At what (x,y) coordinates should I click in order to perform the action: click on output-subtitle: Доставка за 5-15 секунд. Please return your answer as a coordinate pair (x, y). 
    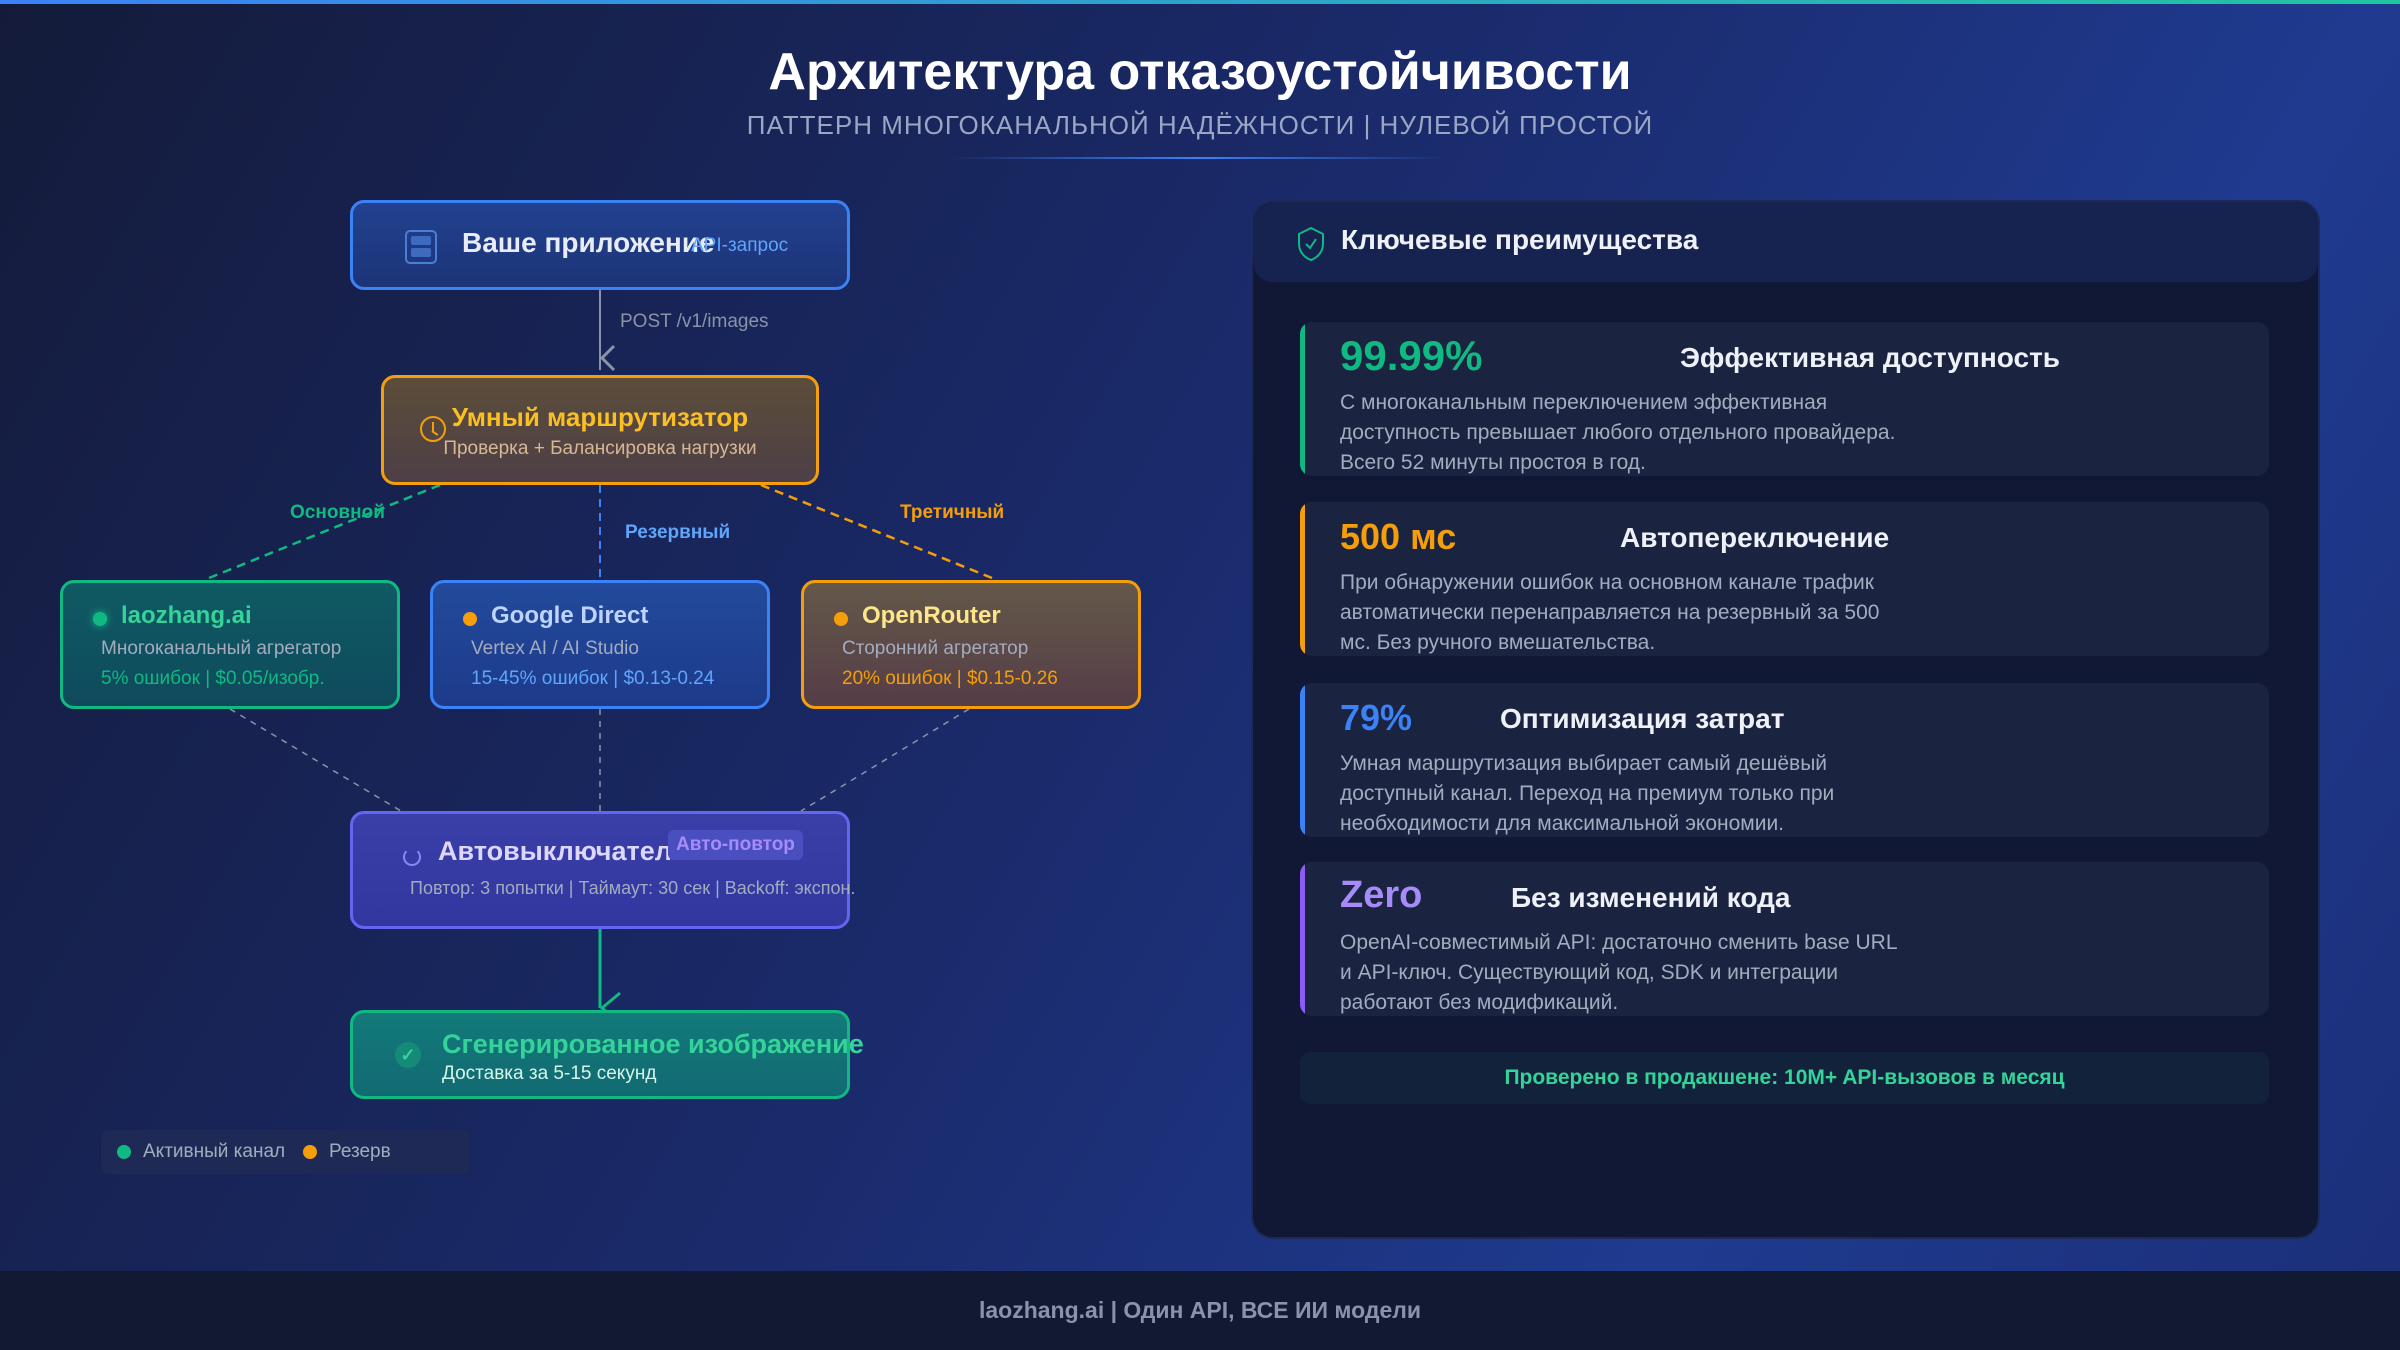
    Looking at the image, I should click on (549, 1073).